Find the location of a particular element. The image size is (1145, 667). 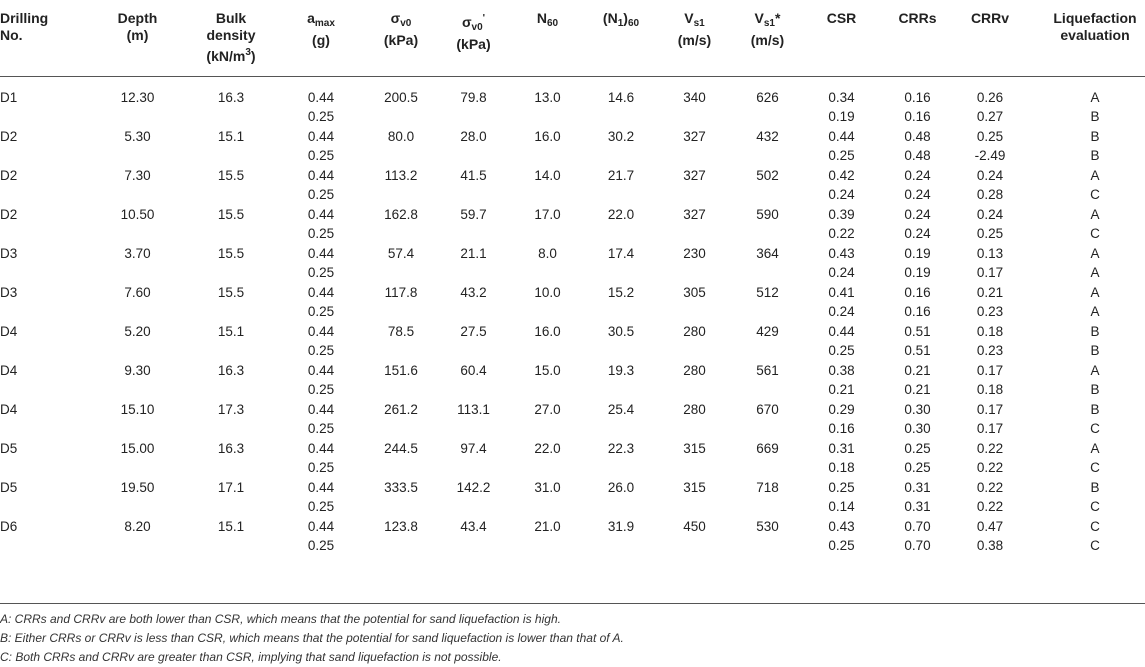

table-bottom-rule is located at coordinates (572, 603).